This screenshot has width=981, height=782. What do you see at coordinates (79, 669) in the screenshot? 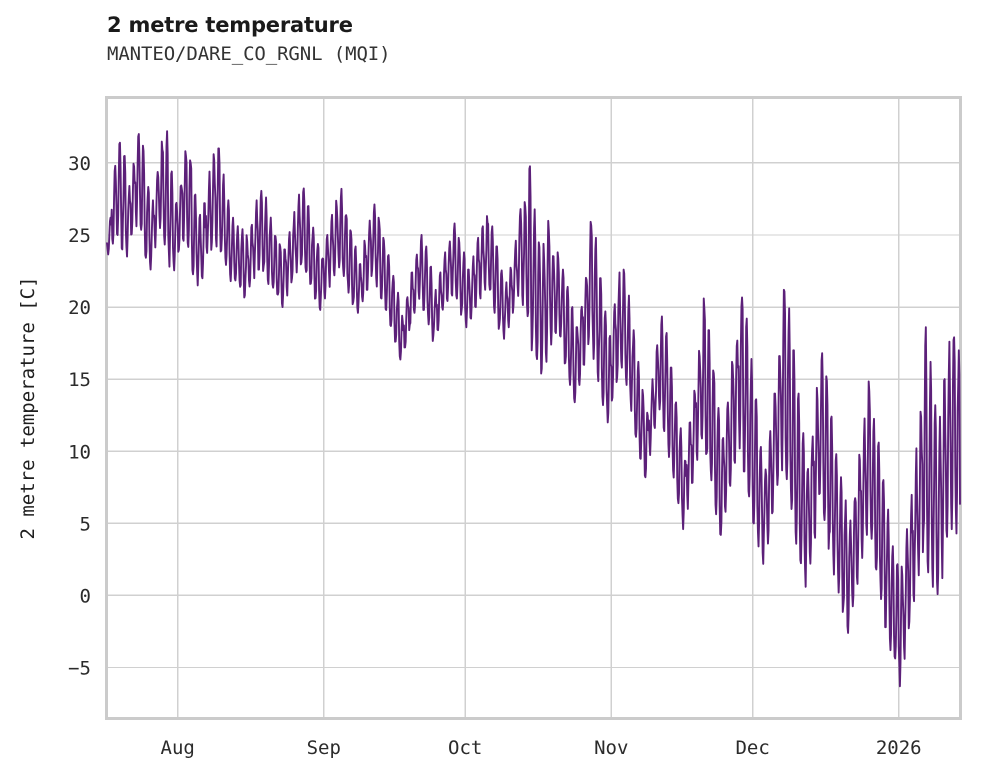
I see `y-tick-label: −5` at bounding box center [79, 669].